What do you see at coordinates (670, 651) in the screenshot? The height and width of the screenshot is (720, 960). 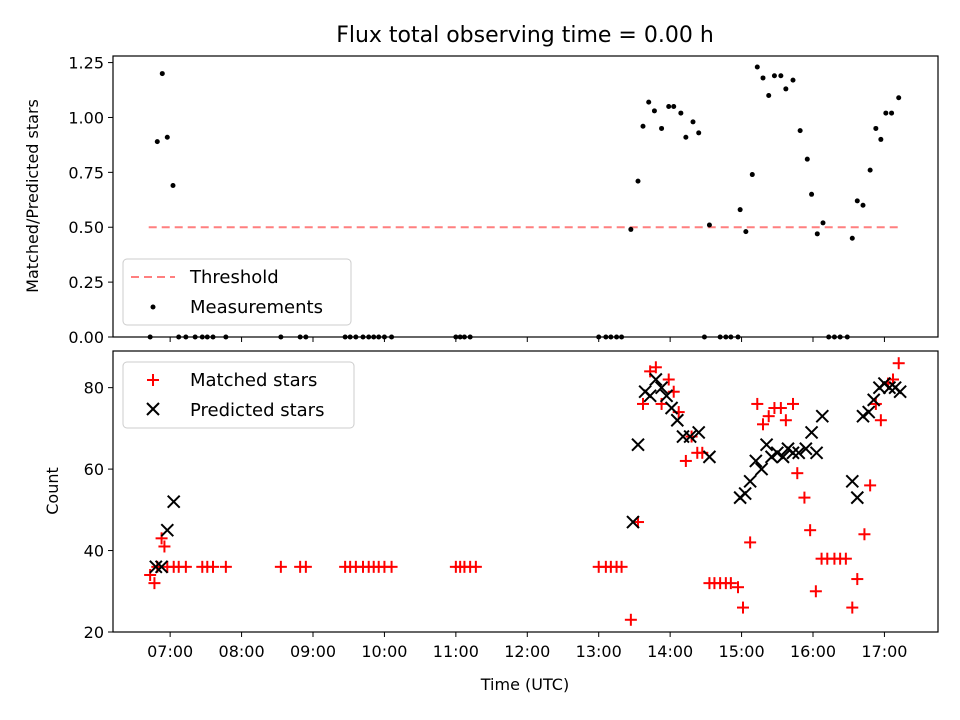 I see `x-tick-label: 14:00` at bounding box center [670, 651].